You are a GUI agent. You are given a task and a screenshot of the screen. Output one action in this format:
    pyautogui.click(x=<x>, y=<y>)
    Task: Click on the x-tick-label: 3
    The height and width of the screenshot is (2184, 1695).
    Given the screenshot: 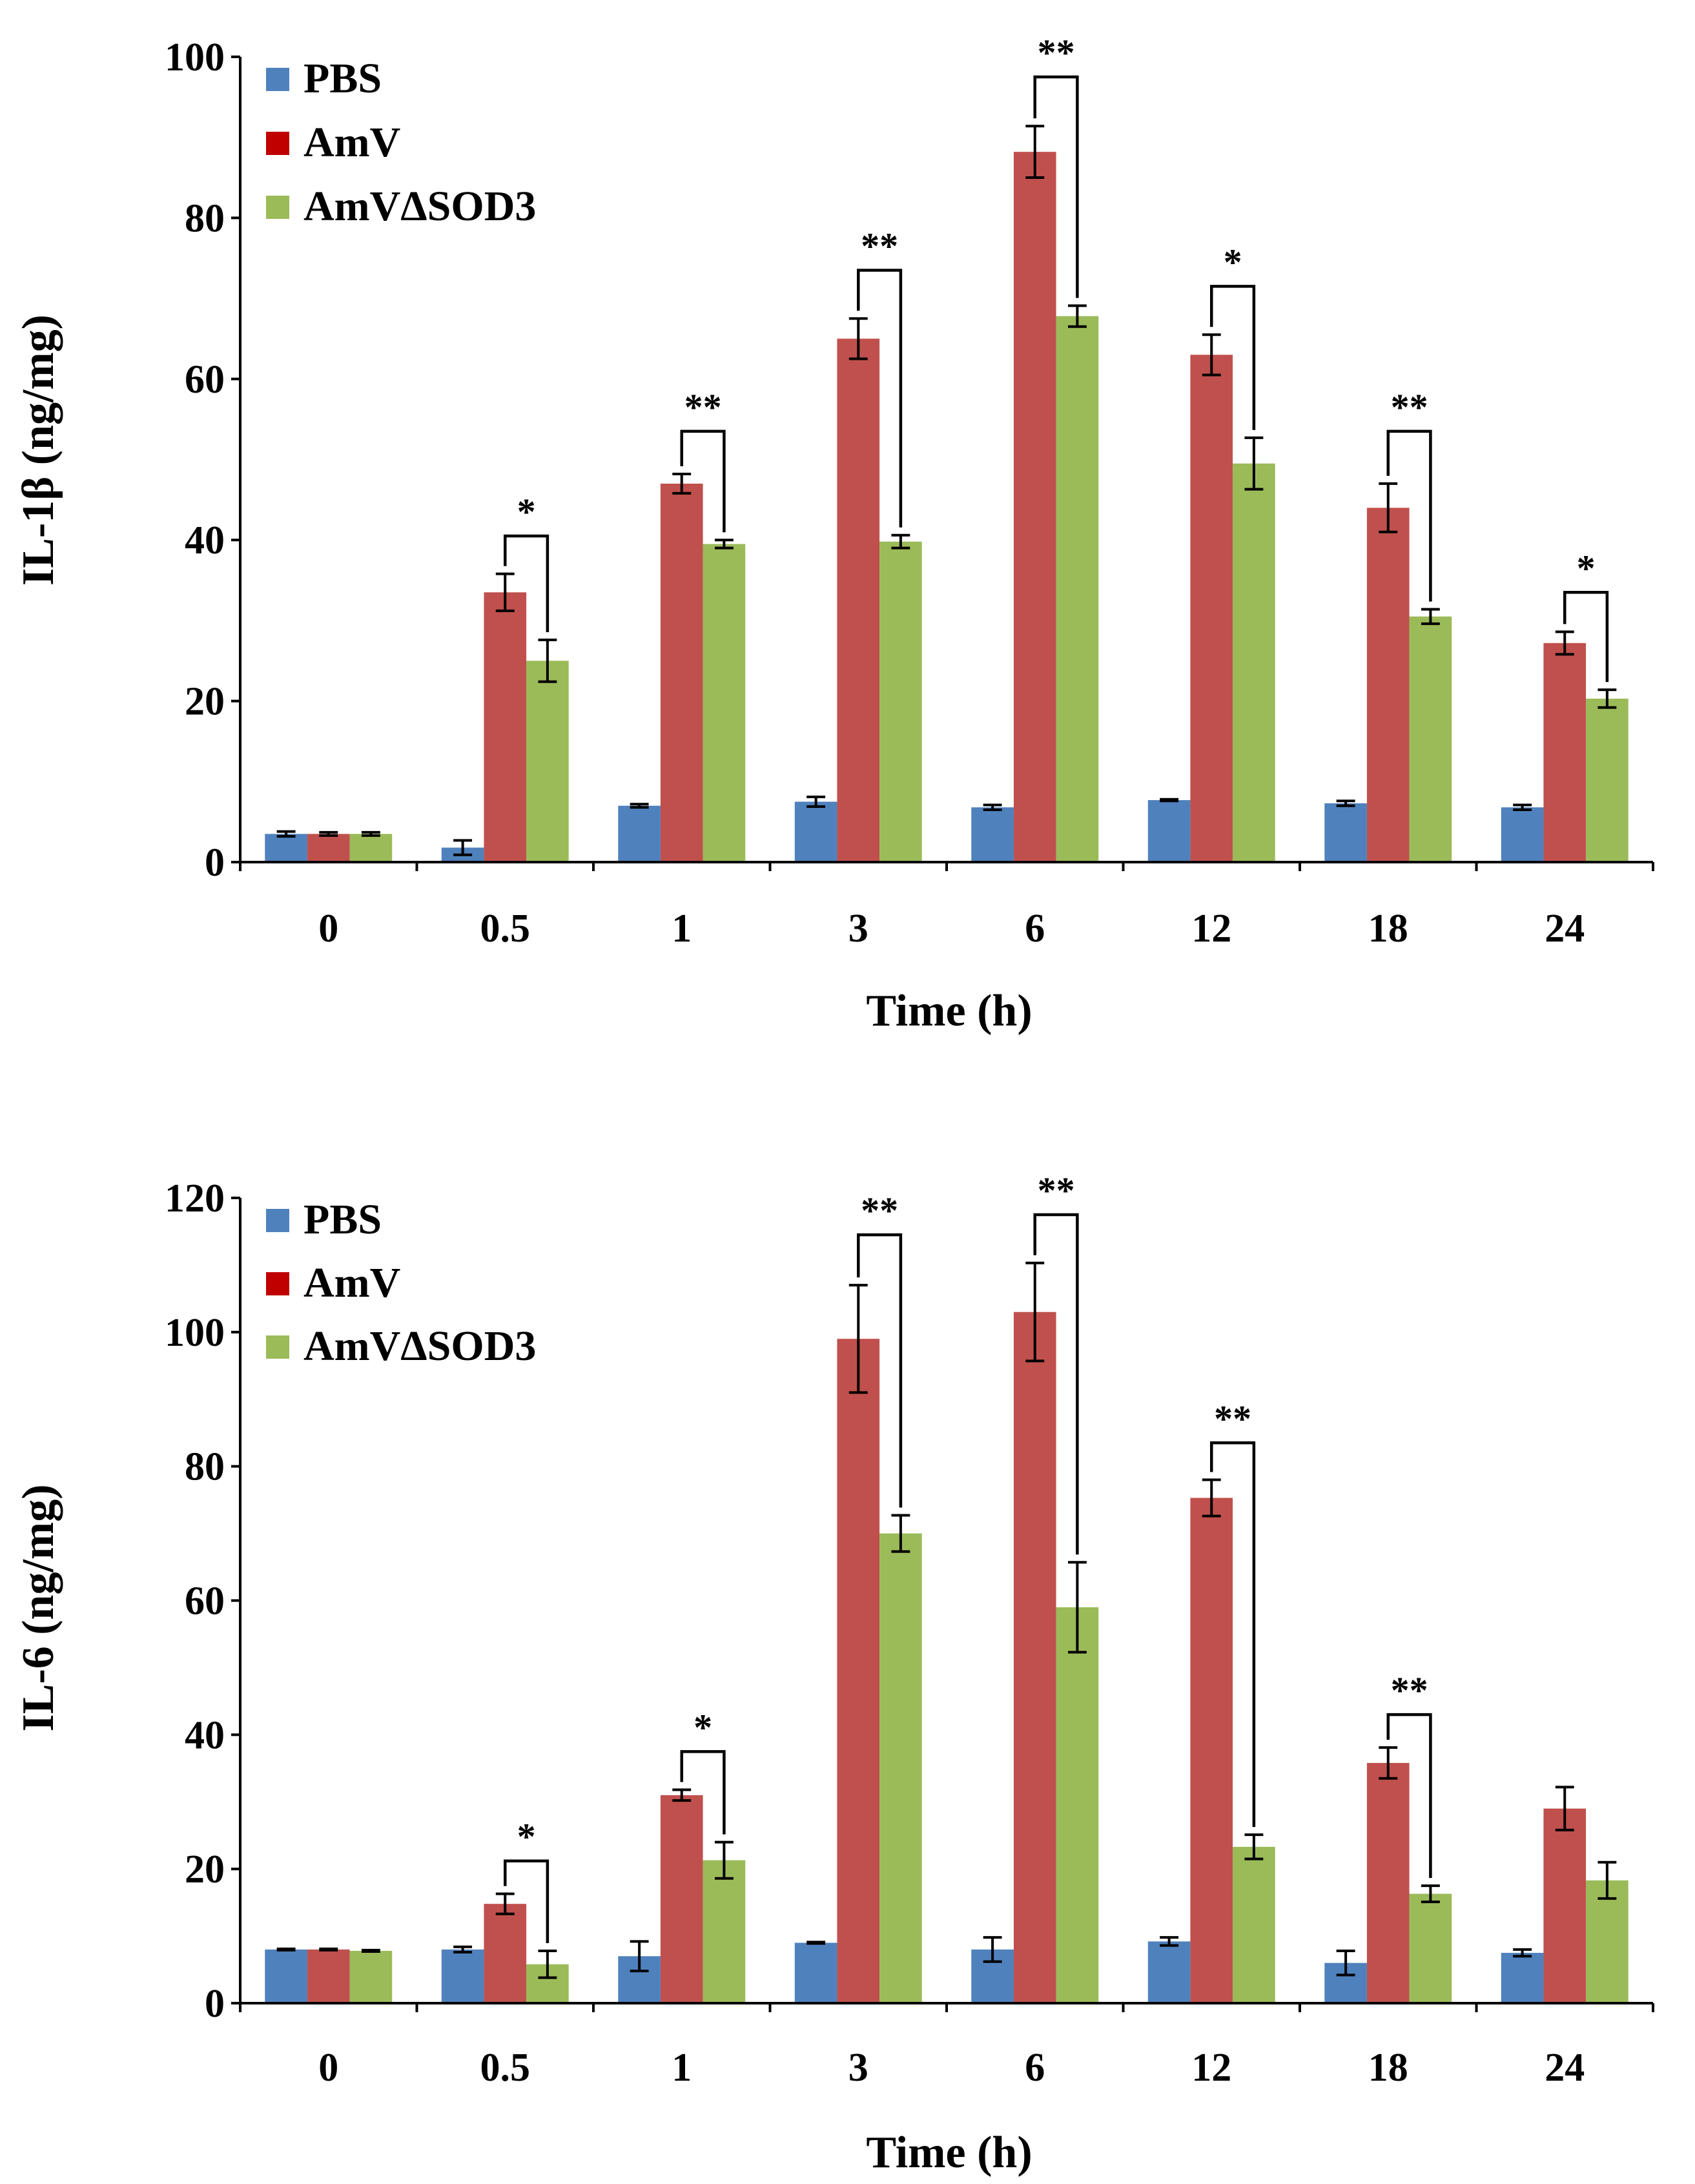 What is the action you would take?
    pyautogui.click(x=858, y=929)
    